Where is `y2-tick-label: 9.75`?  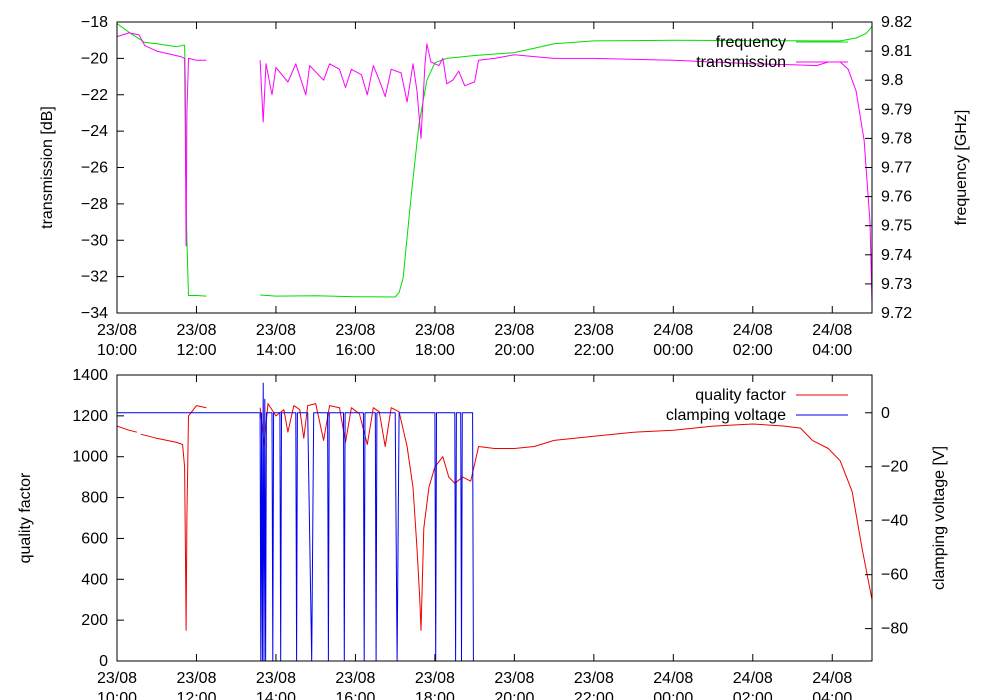
y2-tick-label: 9.75 is located at coordinates (896, 226).